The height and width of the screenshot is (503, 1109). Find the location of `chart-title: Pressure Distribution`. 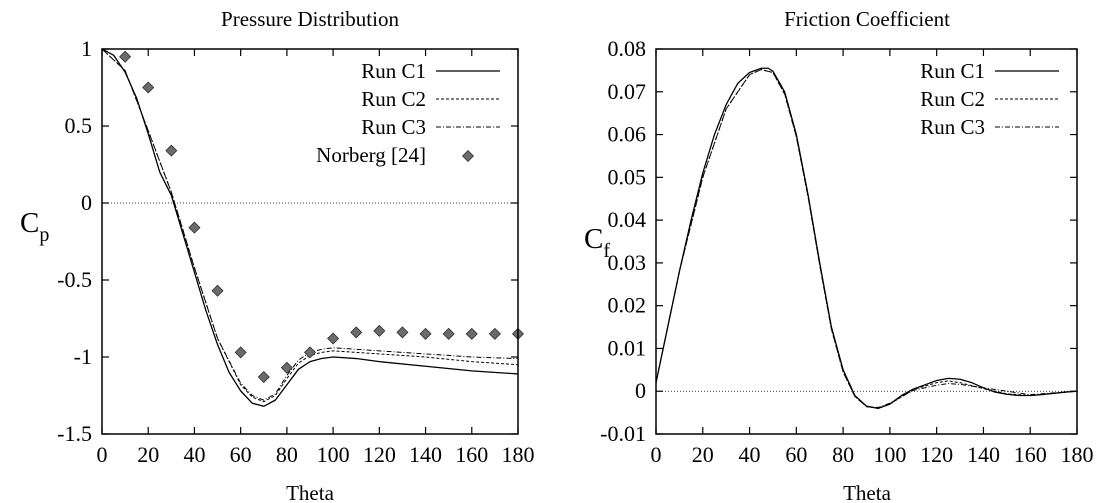

chart-title: Pressure Distribution is located at coordinates (310, 19).